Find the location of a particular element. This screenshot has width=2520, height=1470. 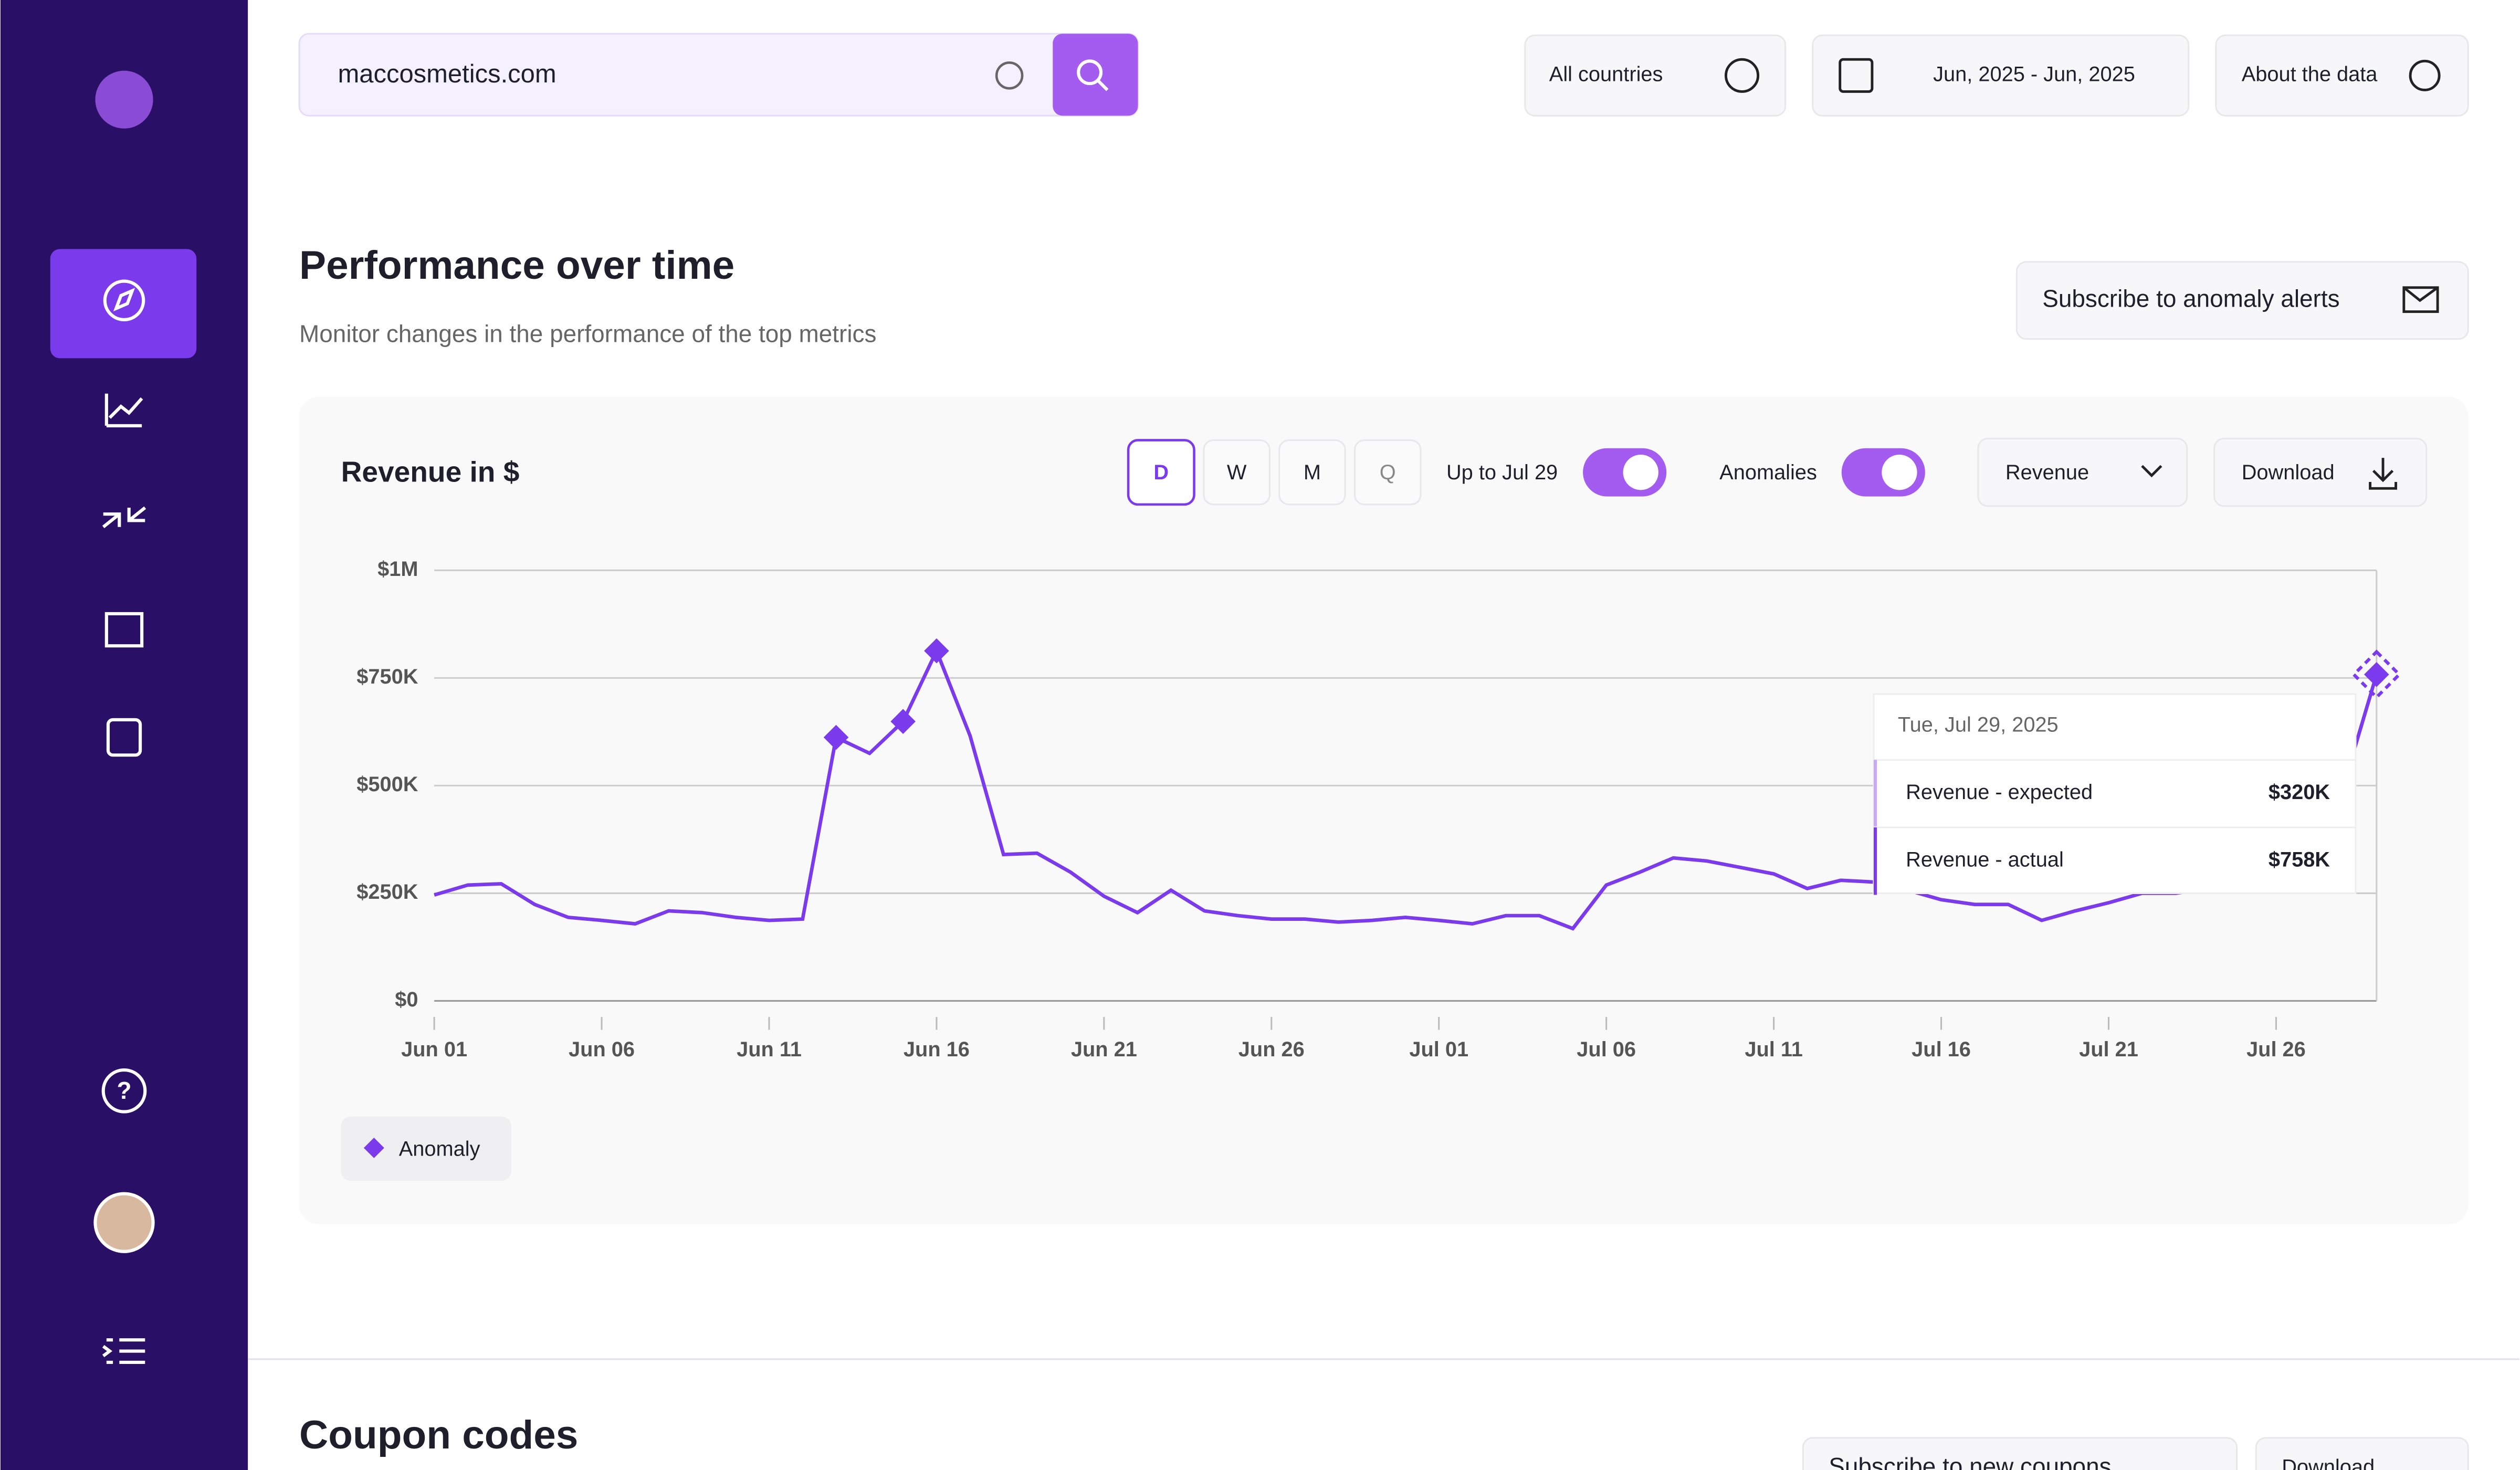

search: maccosmetics.com is located at coordinates (718, 75).